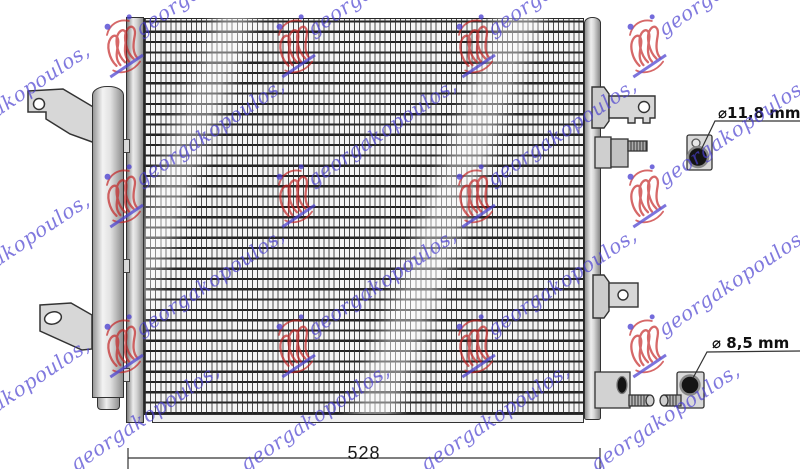 The width and height of the screenshot is (800, 469). What do you see at coordinates (53, 318) in the screenshot?
I see `bottom-left-bracket-slot` at bounding box center [53, 318].